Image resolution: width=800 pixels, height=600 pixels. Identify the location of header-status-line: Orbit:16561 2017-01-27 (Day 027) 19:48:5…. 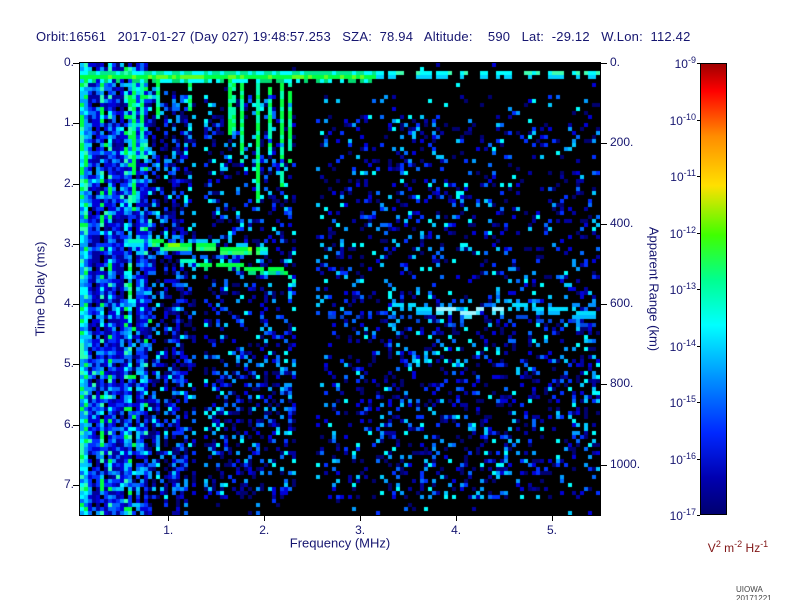
(363, 36).